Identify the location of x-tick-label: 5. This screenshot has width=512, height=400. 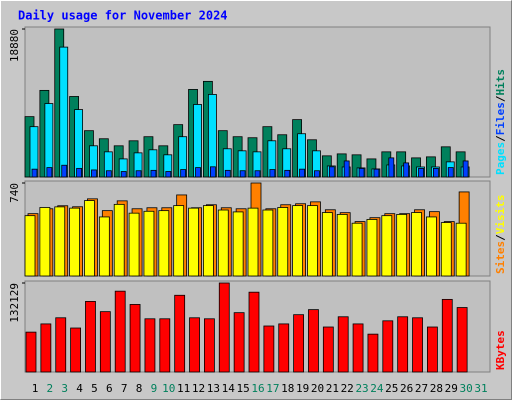
(94, 388).